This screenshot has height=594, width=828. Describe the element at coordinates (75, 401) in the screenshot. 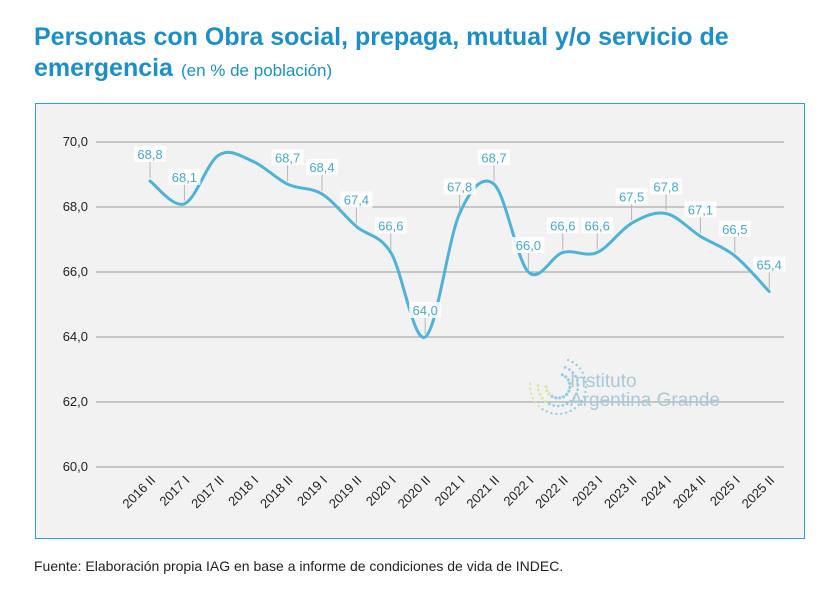

I see `y-tick-label: 62,0` at that location.